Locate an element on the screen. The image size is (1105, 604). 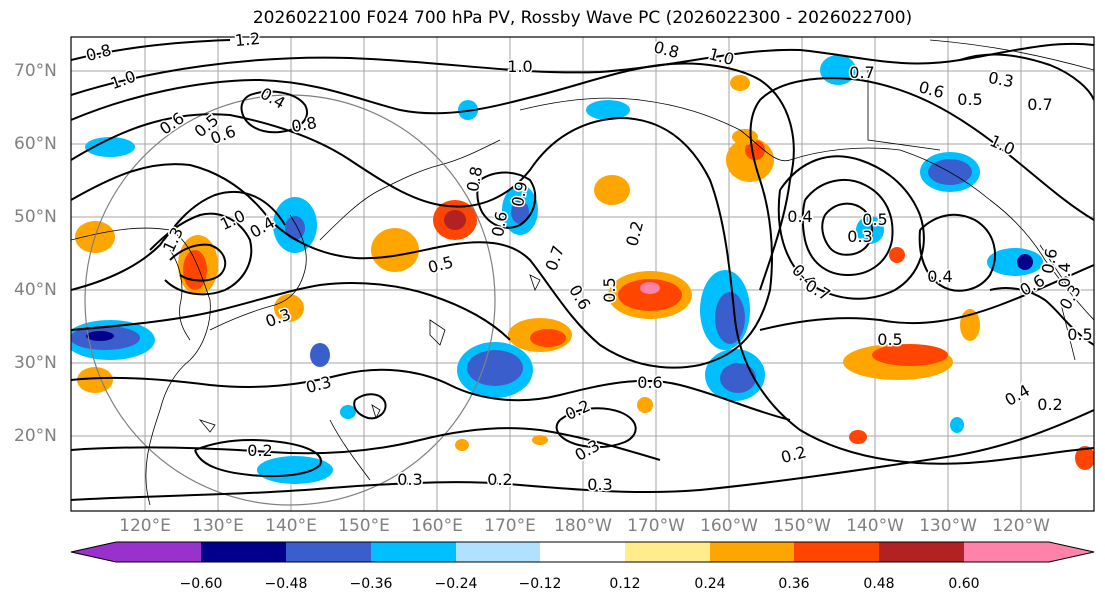
lon-label-150e: 150°E is located at coordinates (364, 526).